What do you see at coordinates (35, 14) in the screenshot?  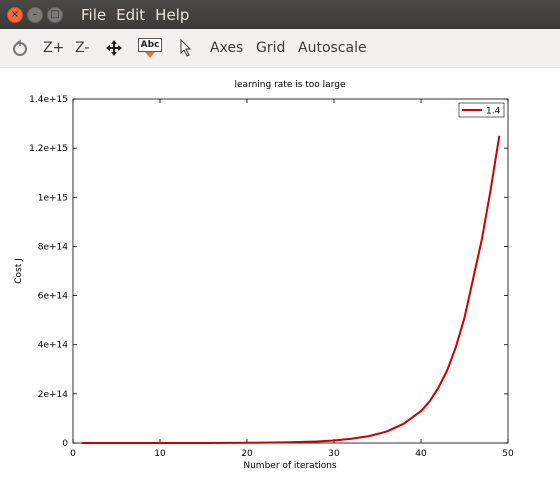 I see `minimize-window-button: –` at bounding box center [35, 14].